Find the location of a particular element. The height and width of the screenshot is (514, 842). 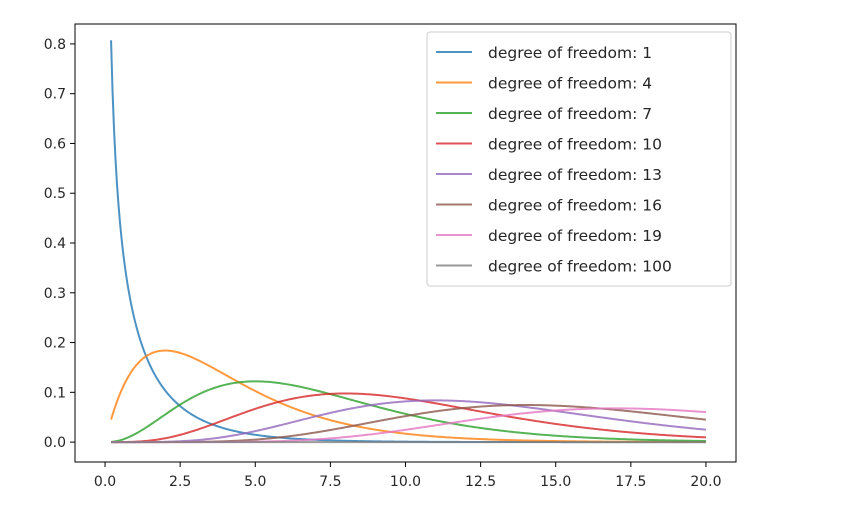

legend-label-df-13: degree of freedom: 13 is located at coordinates (575, 175).